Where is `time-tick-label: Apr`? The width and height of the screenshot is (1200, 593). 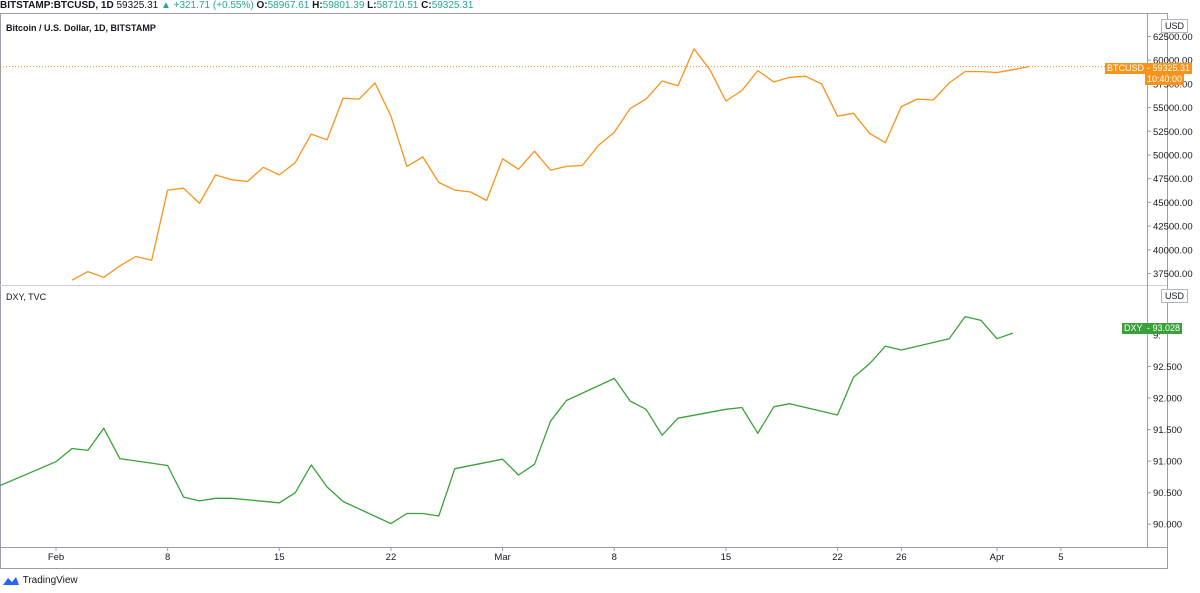
time-tick-label: Apr is located at coordinates (997, 557).